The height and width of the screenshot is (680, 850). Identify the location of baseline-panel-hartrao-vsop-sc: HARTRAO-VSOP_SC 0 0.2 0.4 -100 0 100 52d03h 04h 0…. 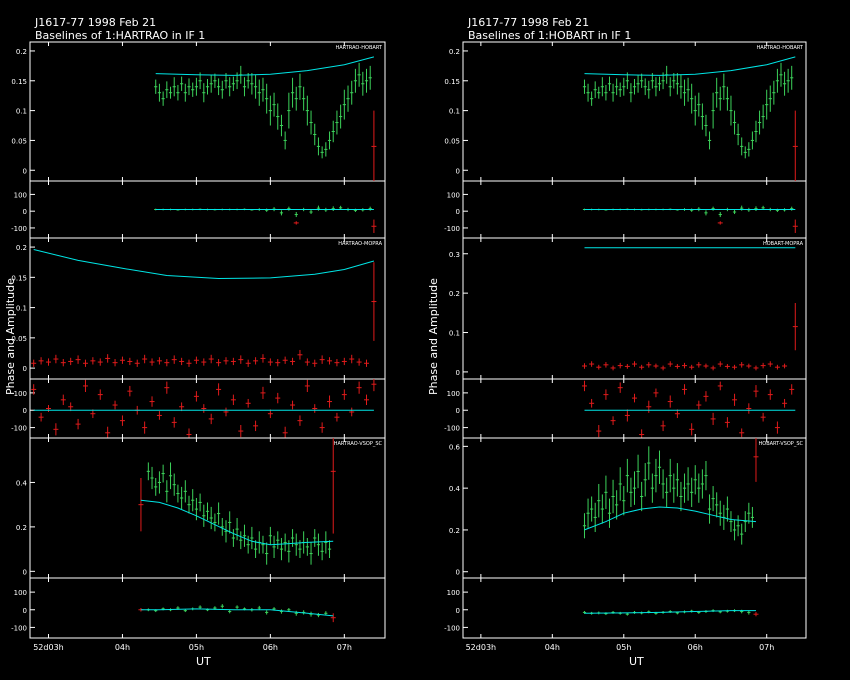
(198, 544).